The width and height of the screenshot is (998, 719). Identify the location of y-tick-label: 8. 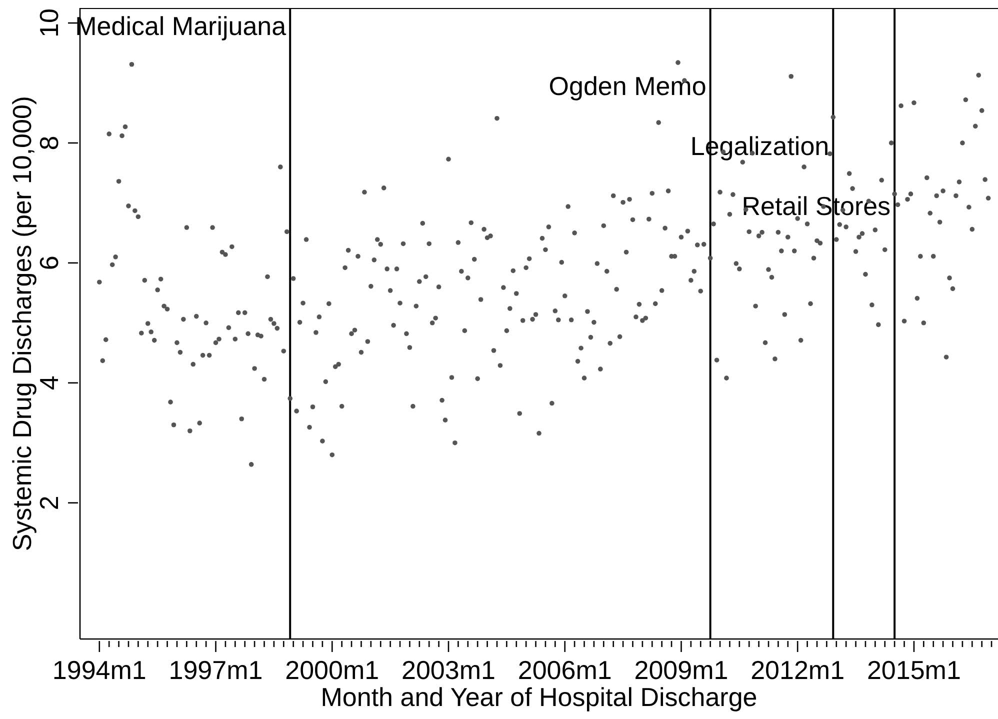
(49, 143).